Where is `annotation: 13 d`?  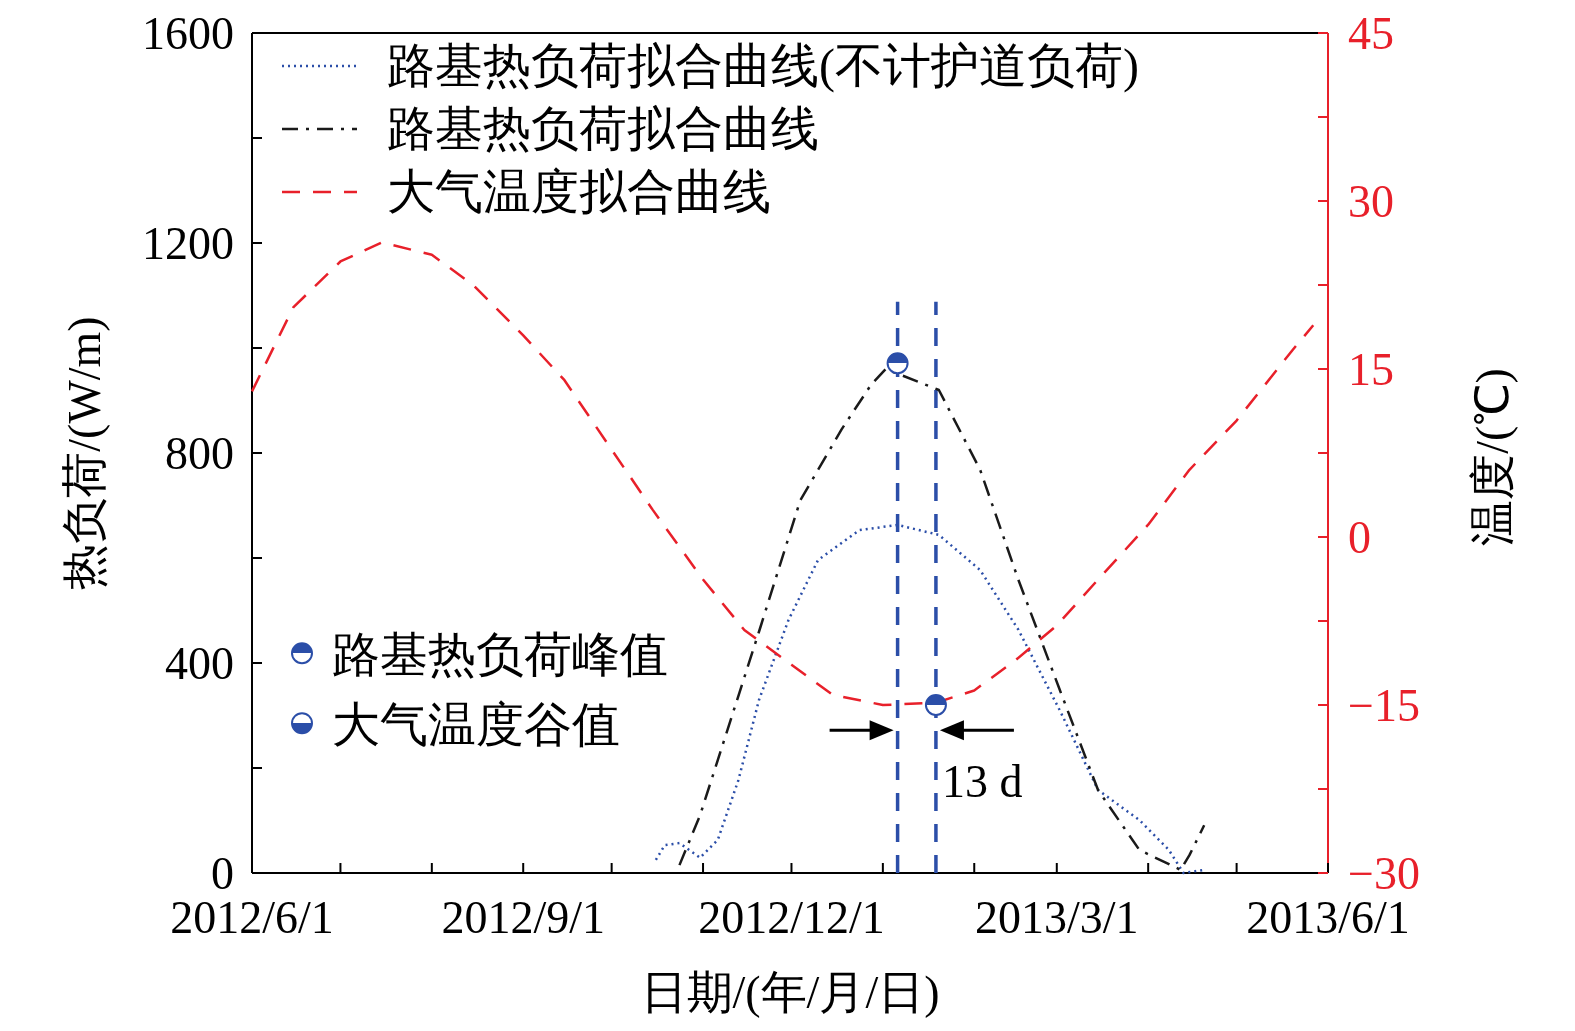
annotation: 13 d is located at coordinates (982, 782).